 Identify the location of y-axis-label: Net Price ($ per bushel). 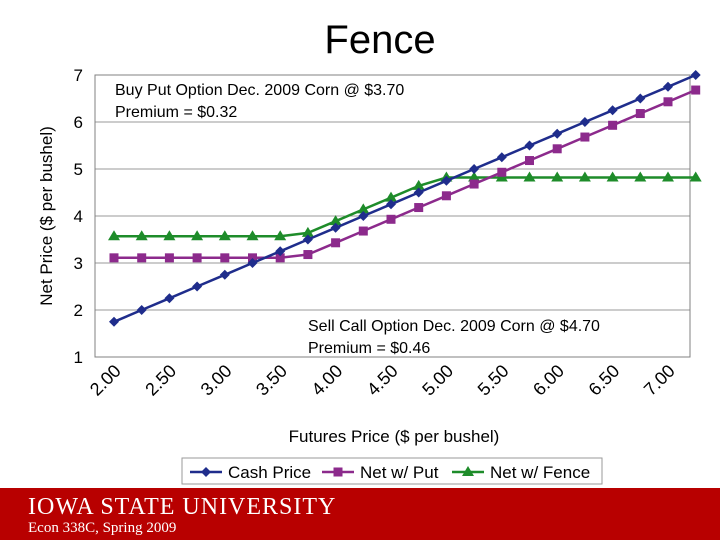
(46, 216).